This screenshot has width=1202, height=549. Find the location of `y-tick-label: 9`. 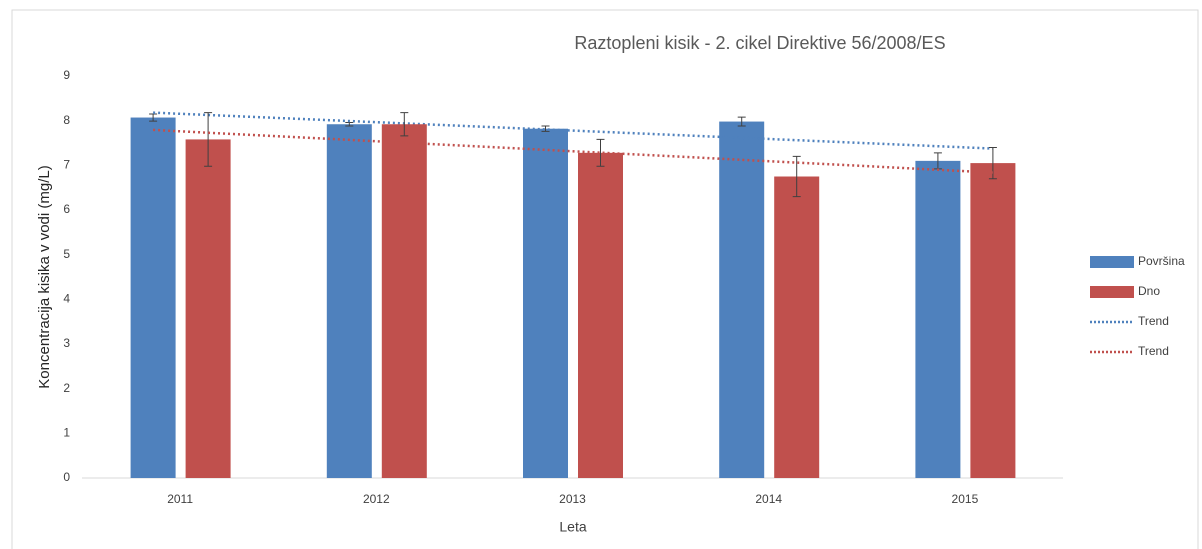

y-tick-label: 9 is located at coordinates (66, 75).